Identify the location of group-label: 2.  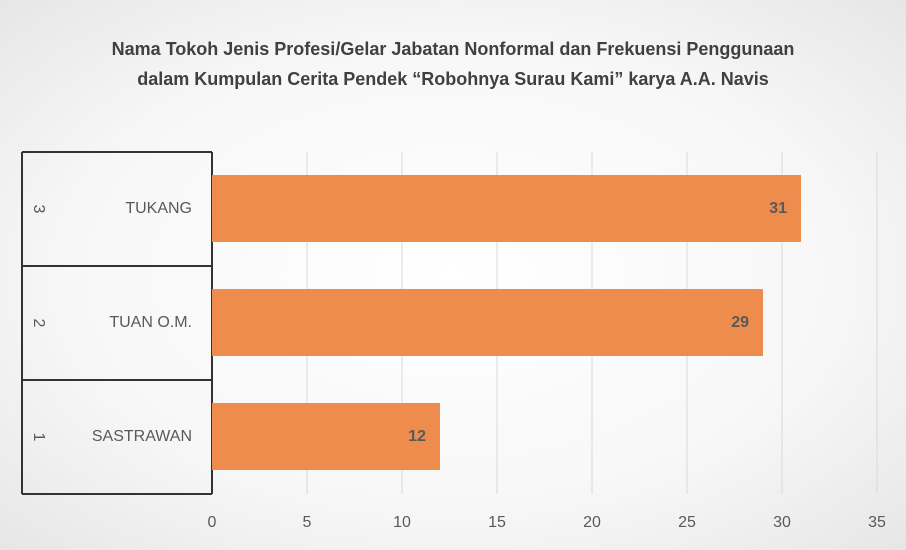
(38, 323).